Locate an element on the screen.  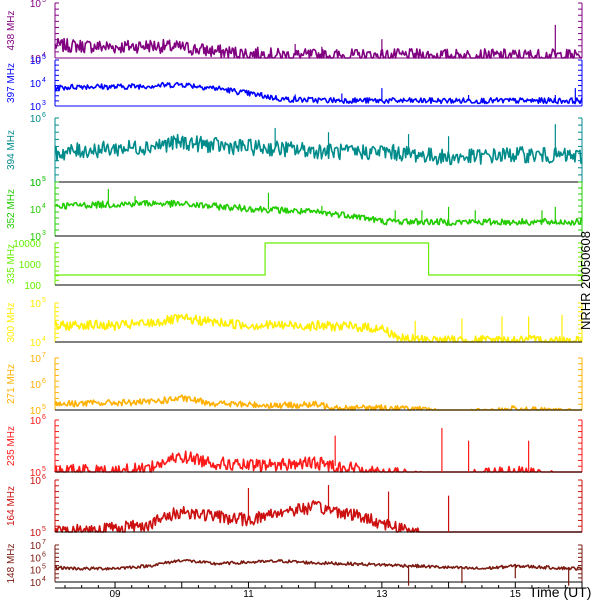
frequency-label: 394 MHz is located at coordinates (11, 150).